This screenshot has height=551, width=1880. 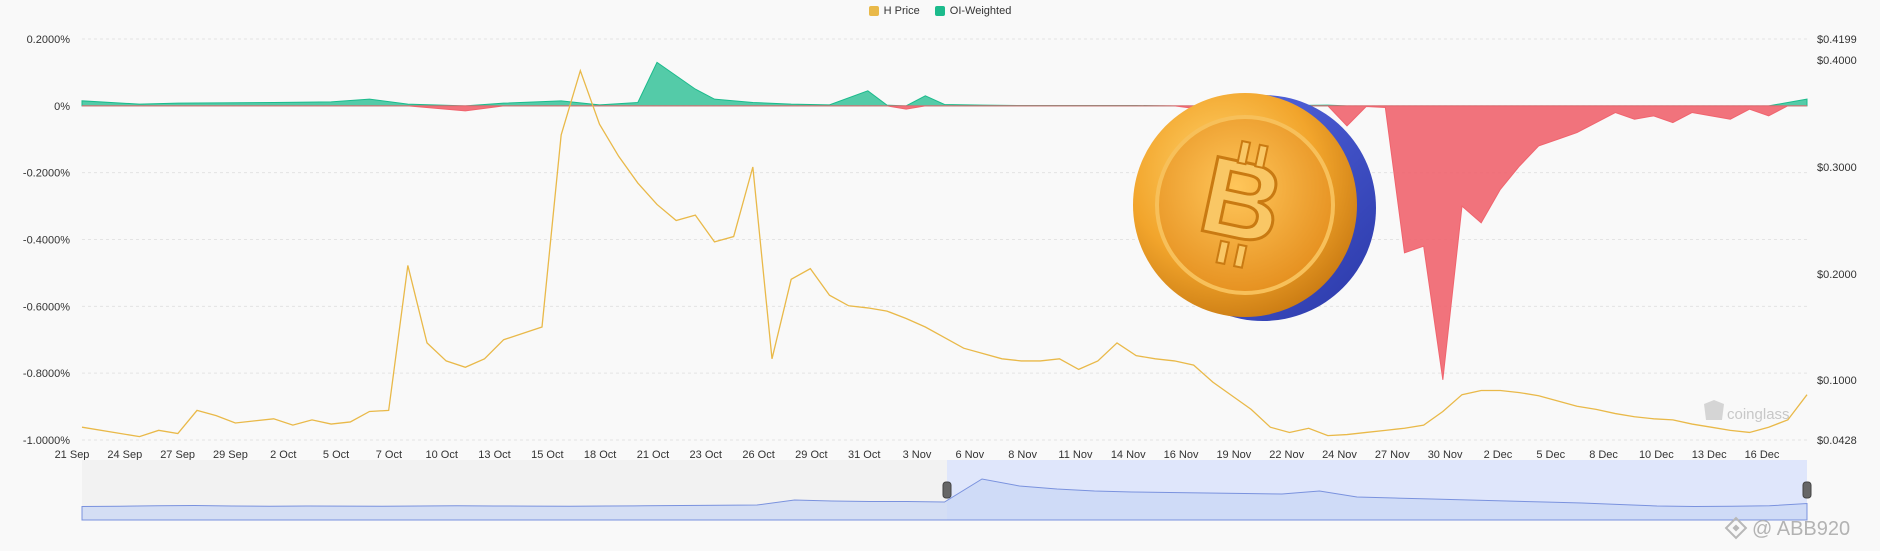 What do you see at coordinates (547, 455) in the screenshot?
I see `x-axis-tick-label: 15 Oct` at bounding box center [547, 455].